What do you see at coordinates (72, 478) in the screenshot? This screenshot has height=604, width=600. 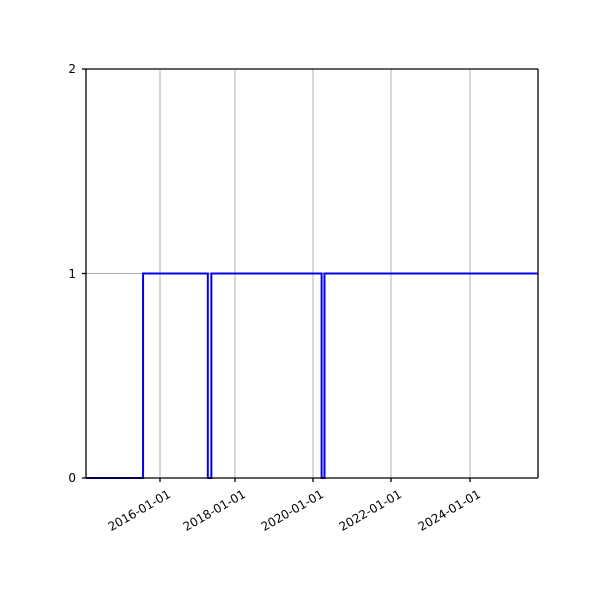 I see `y-tick-label: 0` at bounding box center [72, 478].